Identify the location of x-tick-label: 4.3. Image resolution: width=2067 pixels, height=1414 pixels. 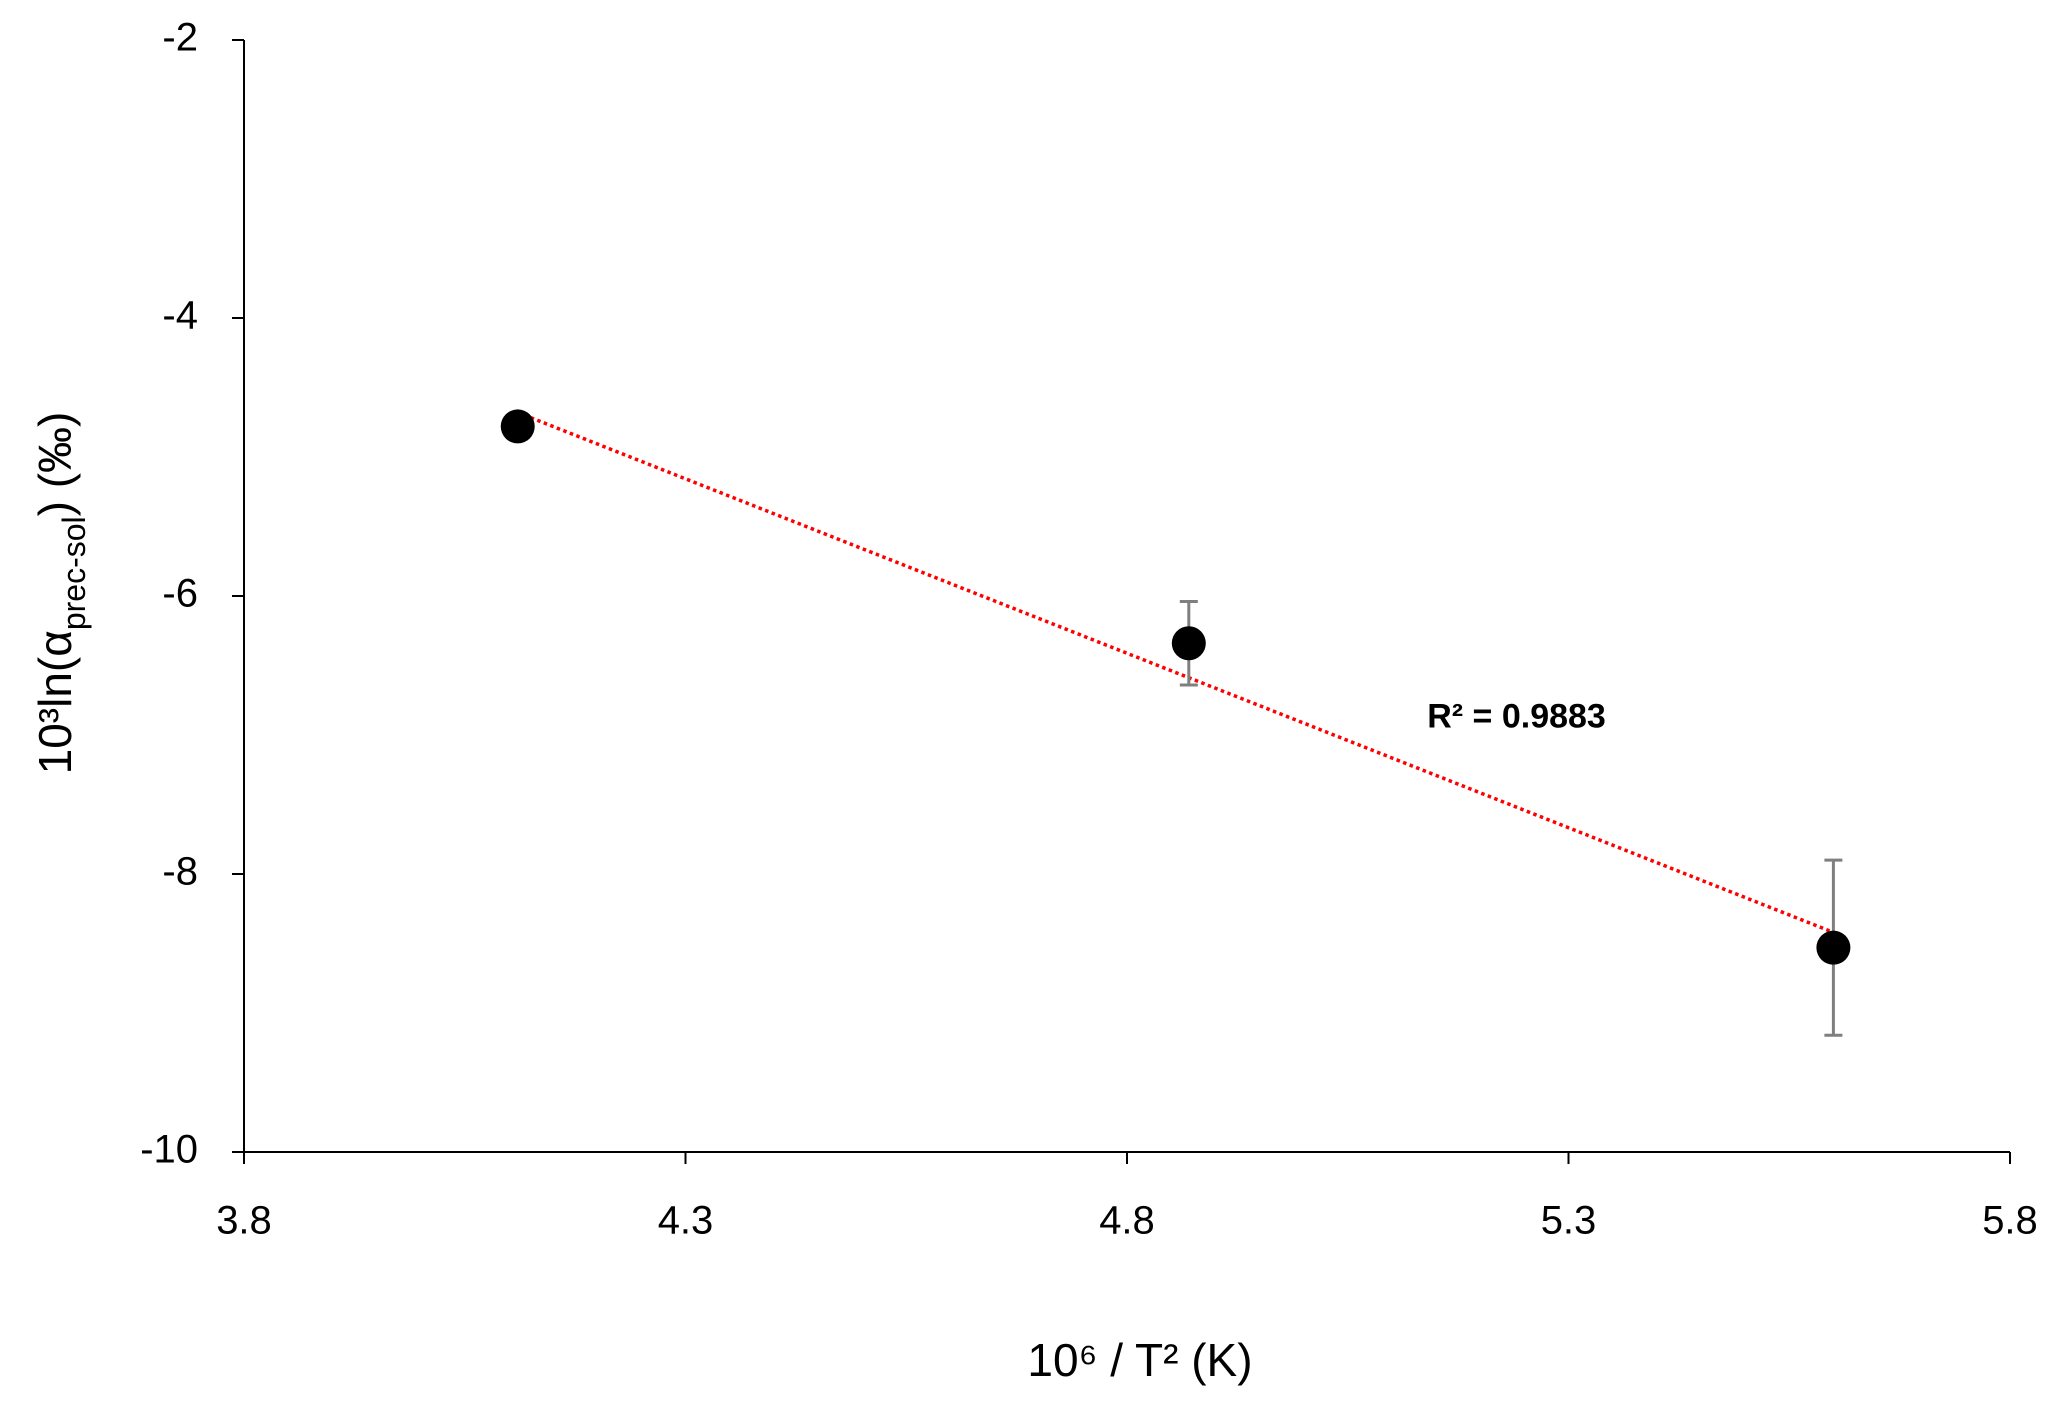
(686, 1221).